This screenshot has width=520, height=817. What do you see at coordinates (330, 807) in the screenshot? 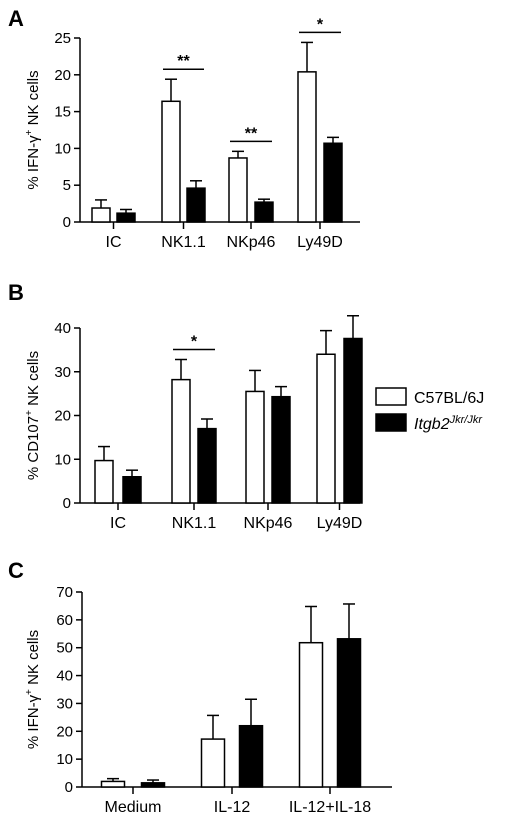
I see `x-category-label: IL-12+IL-18` at bounding box center [330, 807].